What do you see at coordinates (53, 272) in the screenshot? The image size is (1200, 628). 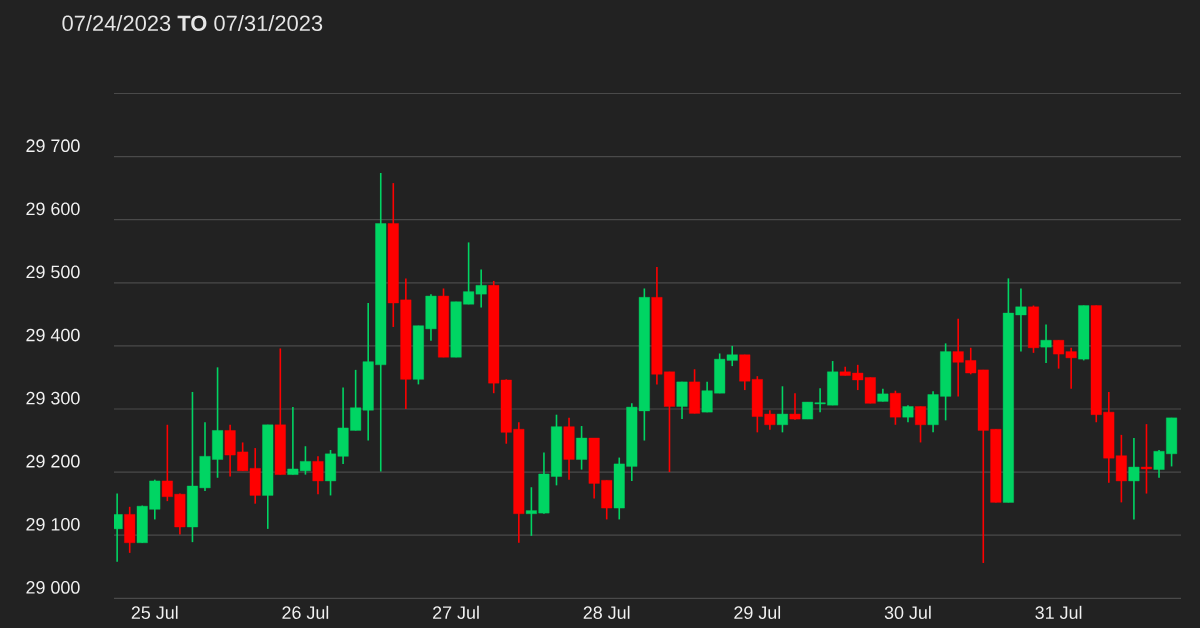 I see `y-tick-label: 29 500` at bounding box center [53, 272].